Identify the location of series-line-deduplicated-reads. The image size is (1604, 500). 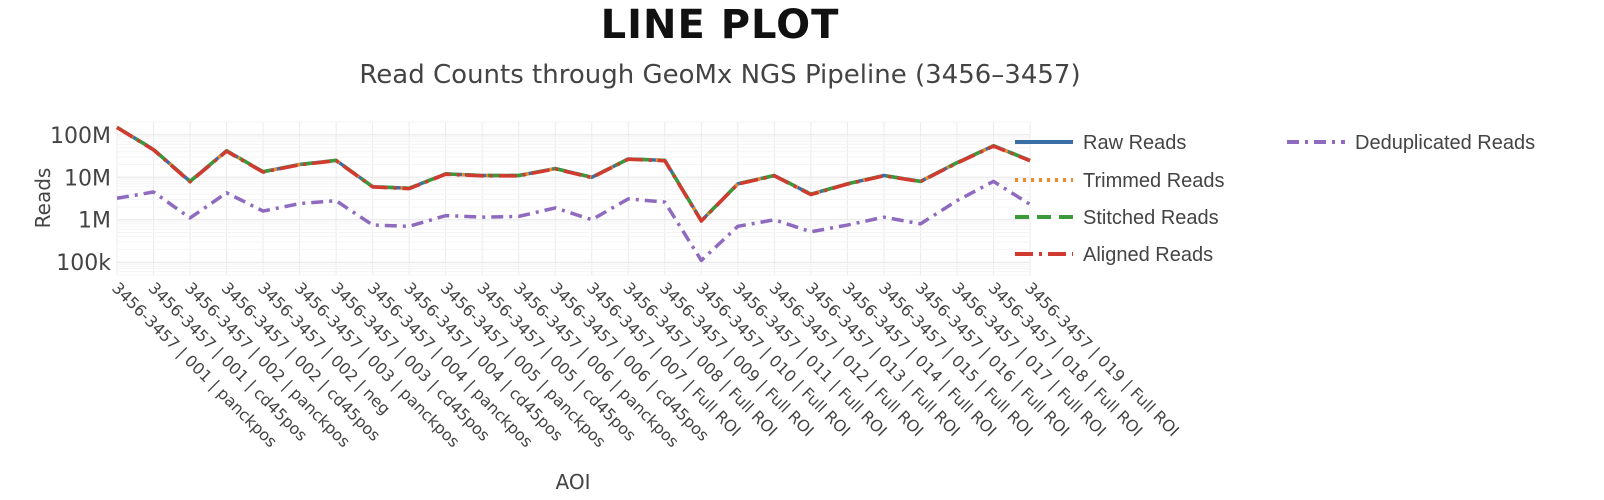
(573, 221).